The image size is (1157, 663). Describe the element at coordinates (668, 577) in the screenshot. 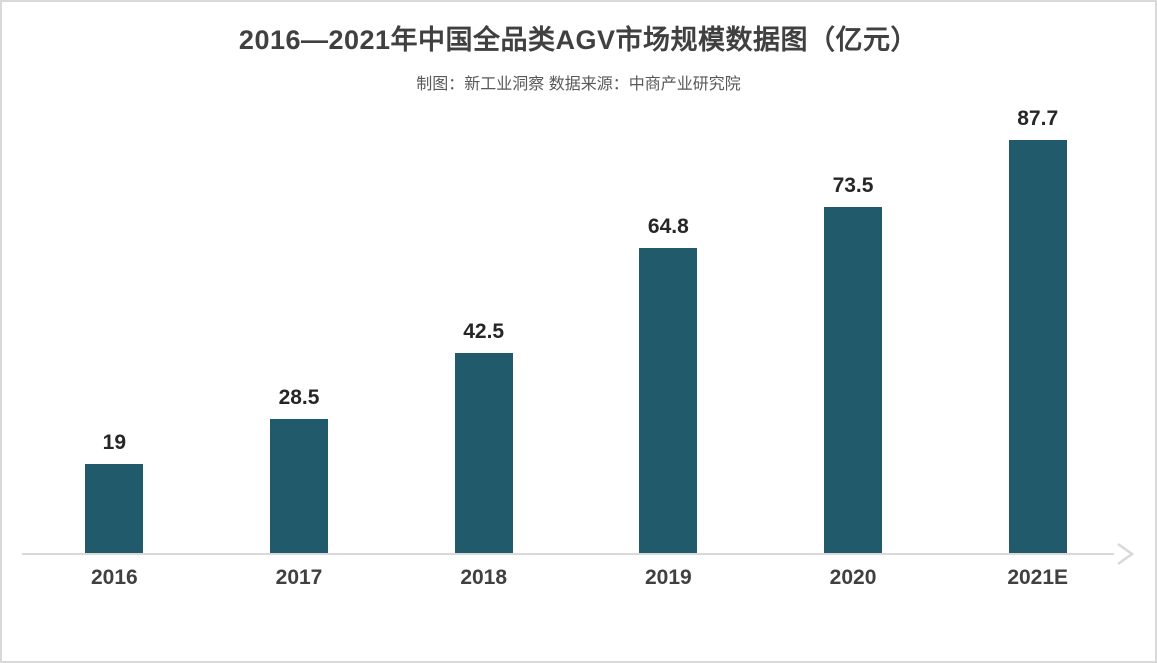

I see `x-axis-tick-label: 2019` at that location.